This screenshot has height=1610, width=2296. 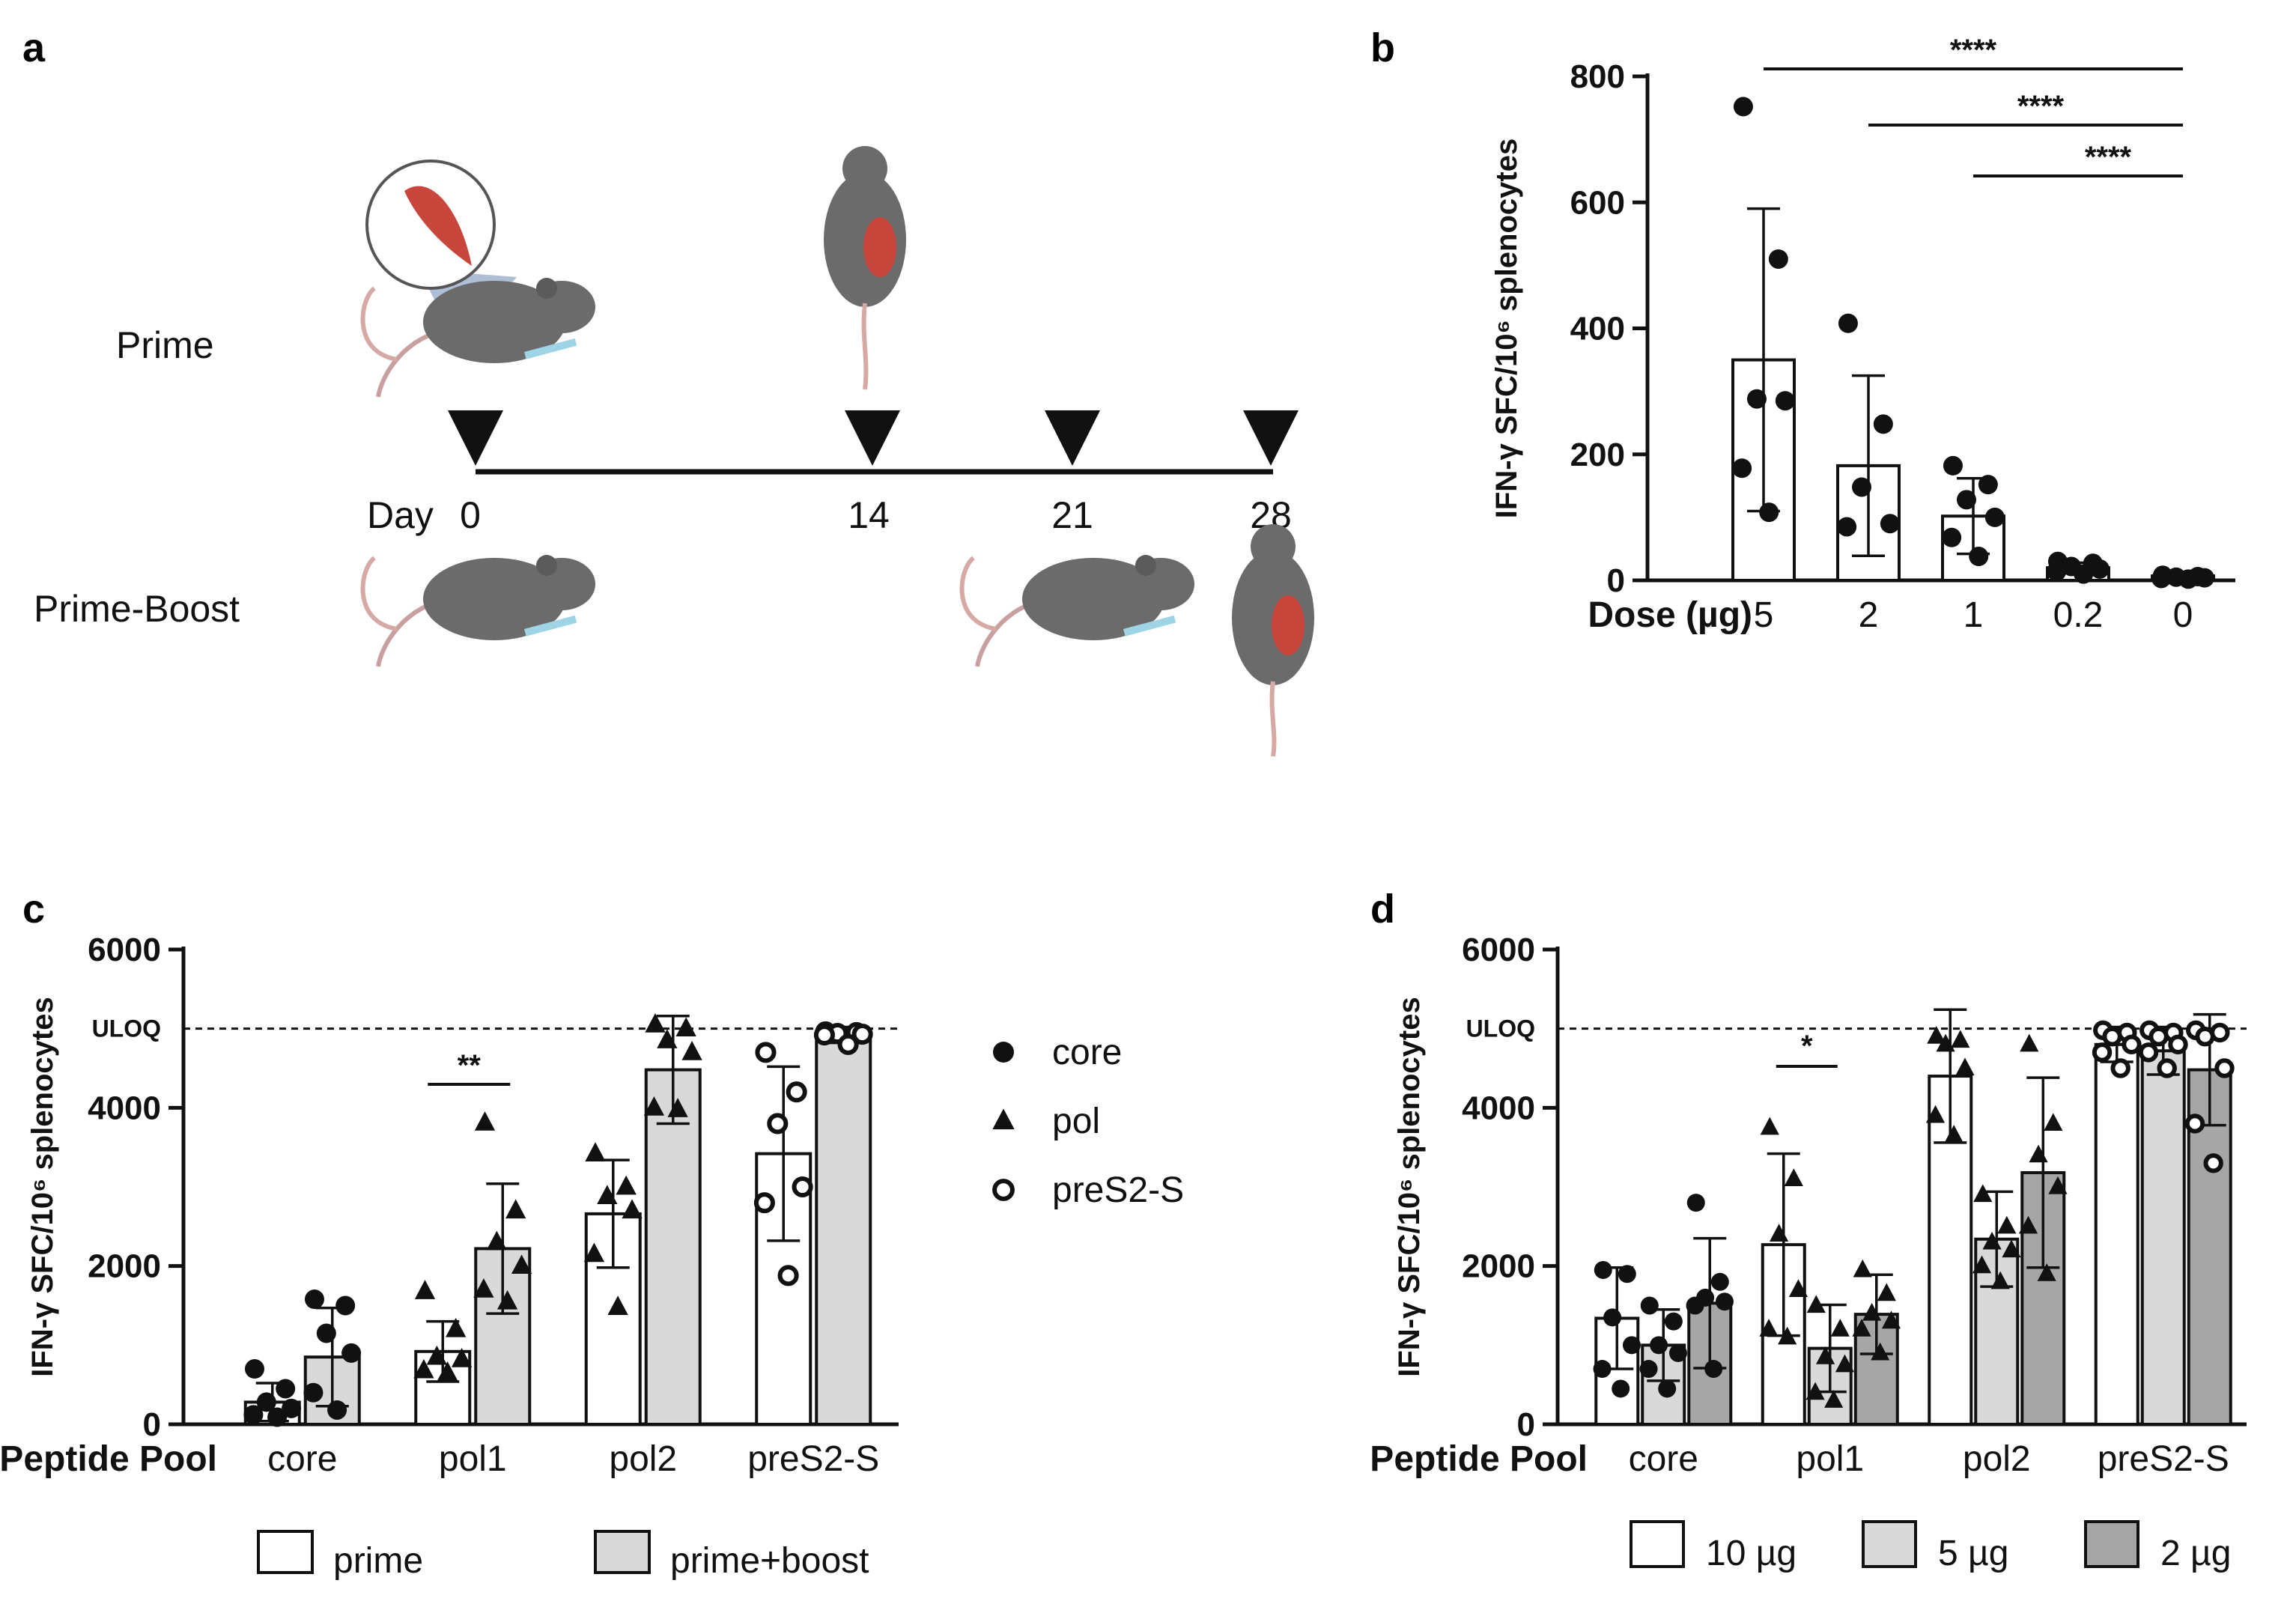 I want to click on legend-label: 5 µg, so click(x=1973, y=1553).